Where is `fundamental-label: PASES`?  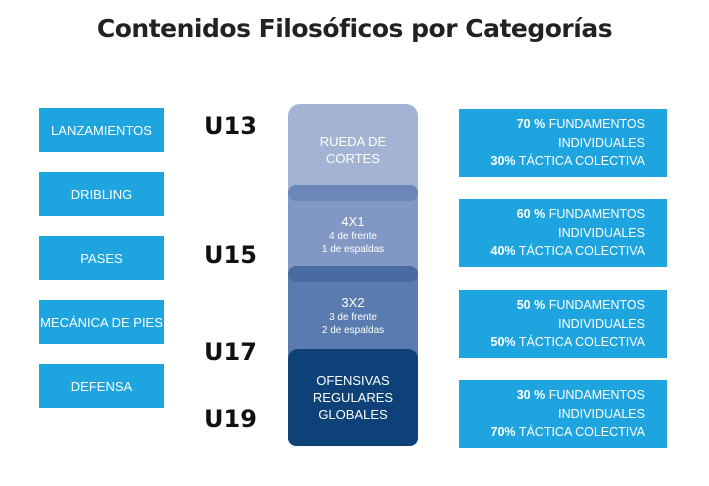 fundamental-label: PASES is located at coordinates (101, 258).